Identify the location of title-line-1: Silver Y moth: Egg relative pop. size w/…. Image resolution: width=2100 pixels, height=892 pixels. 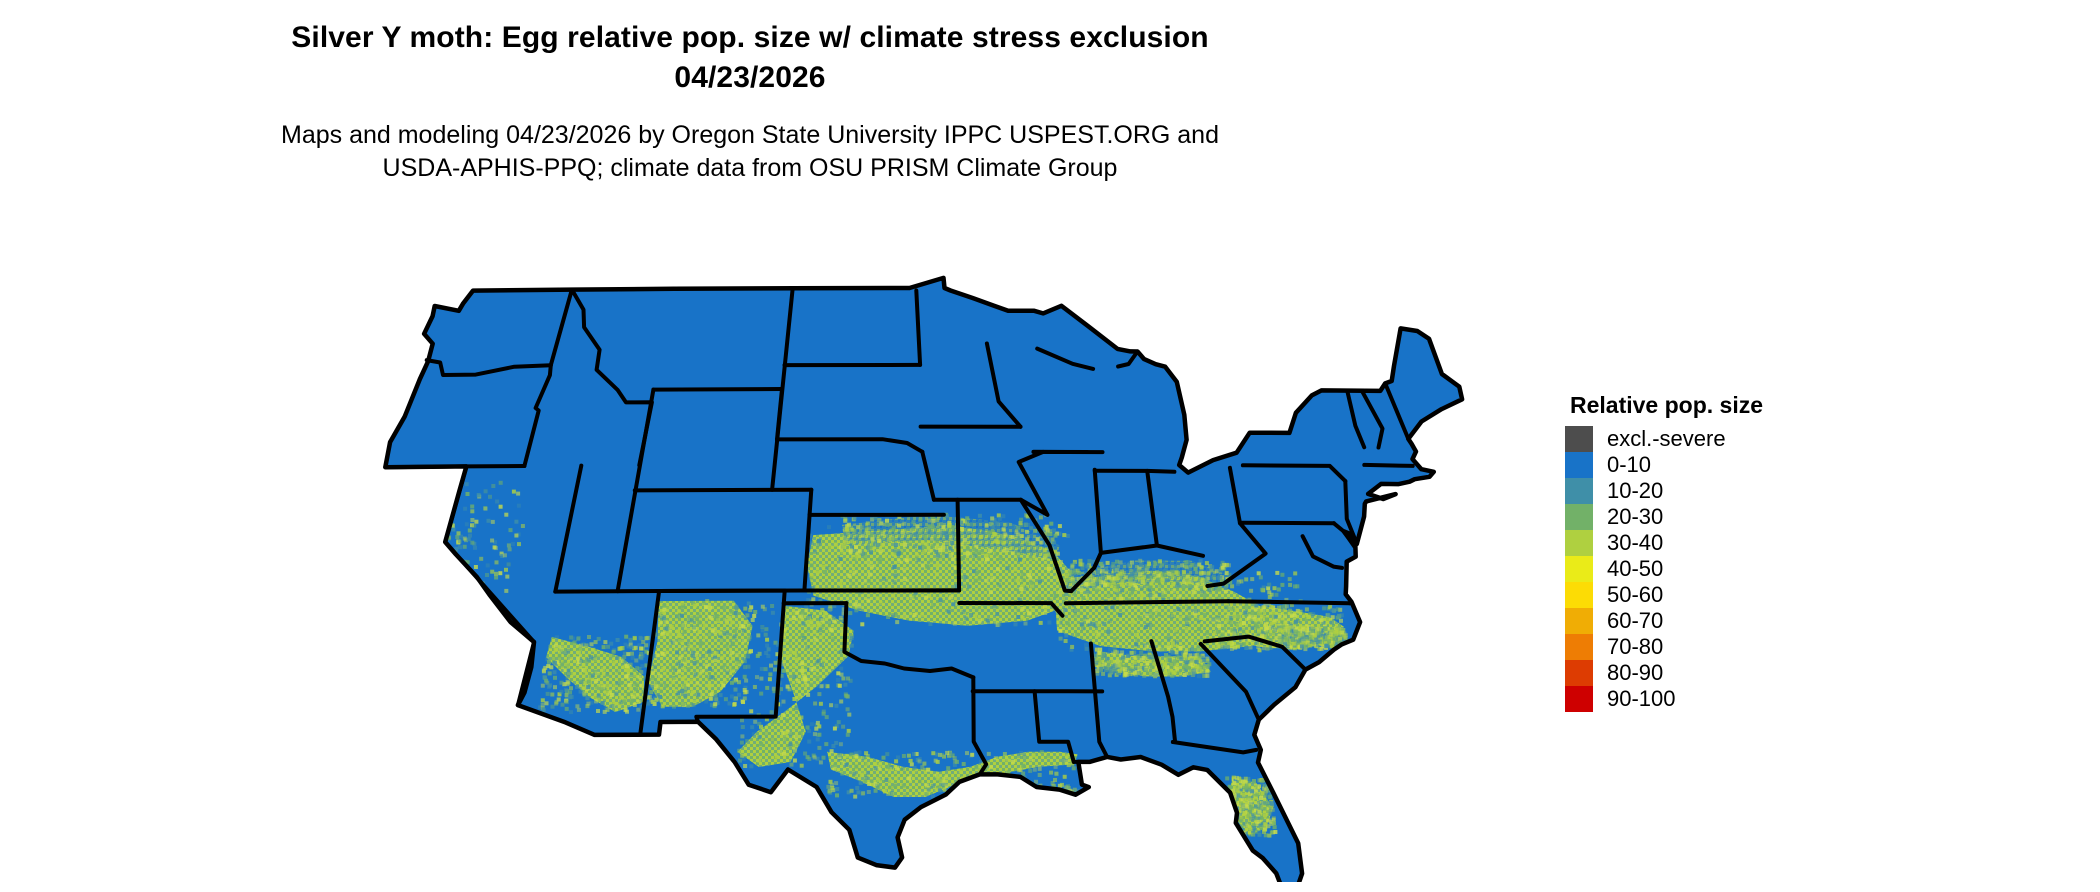
(750, 37).